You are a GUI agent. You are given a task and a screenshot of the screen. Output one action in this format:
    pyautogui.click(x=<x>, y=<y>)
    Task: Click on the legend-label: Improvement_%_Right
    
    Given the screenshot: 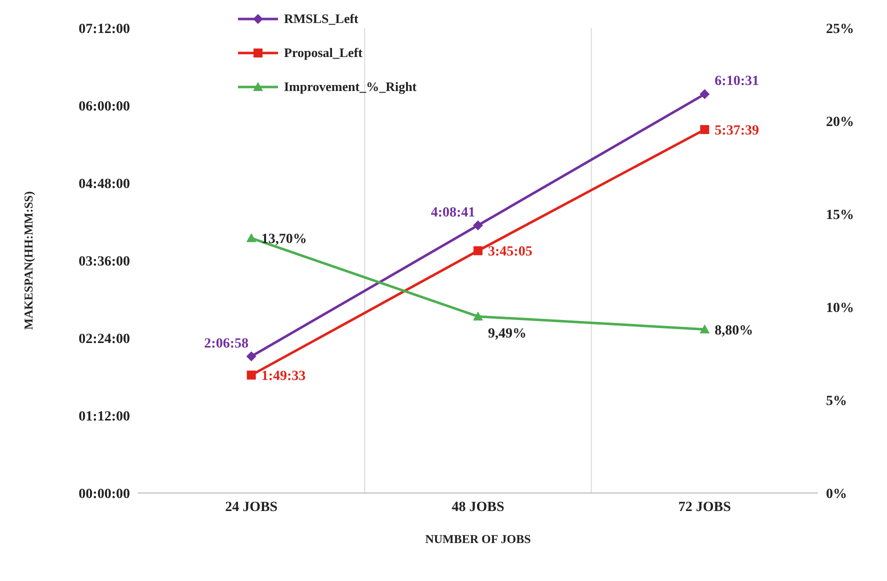 What is the action you would take?
    pyautogui.click(x=350, y=87)
    